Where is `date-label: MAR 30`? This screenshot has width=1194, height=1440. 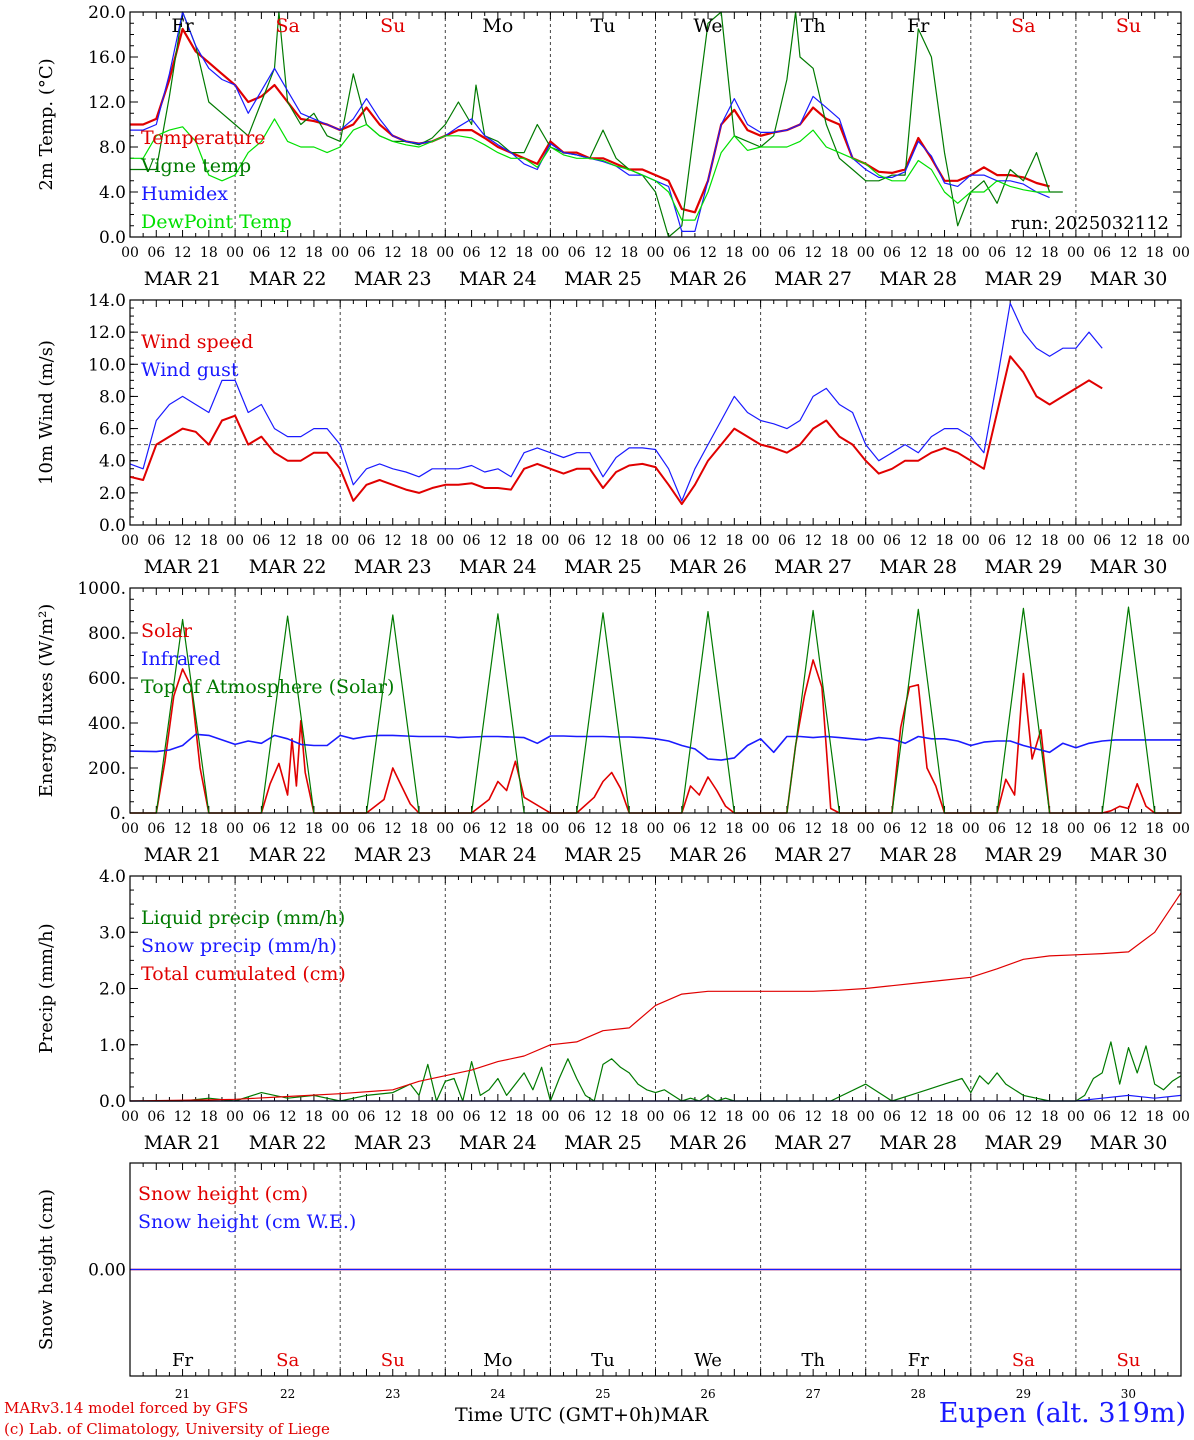 date-label: MAR 30 is located at coordinates (1129, 279).